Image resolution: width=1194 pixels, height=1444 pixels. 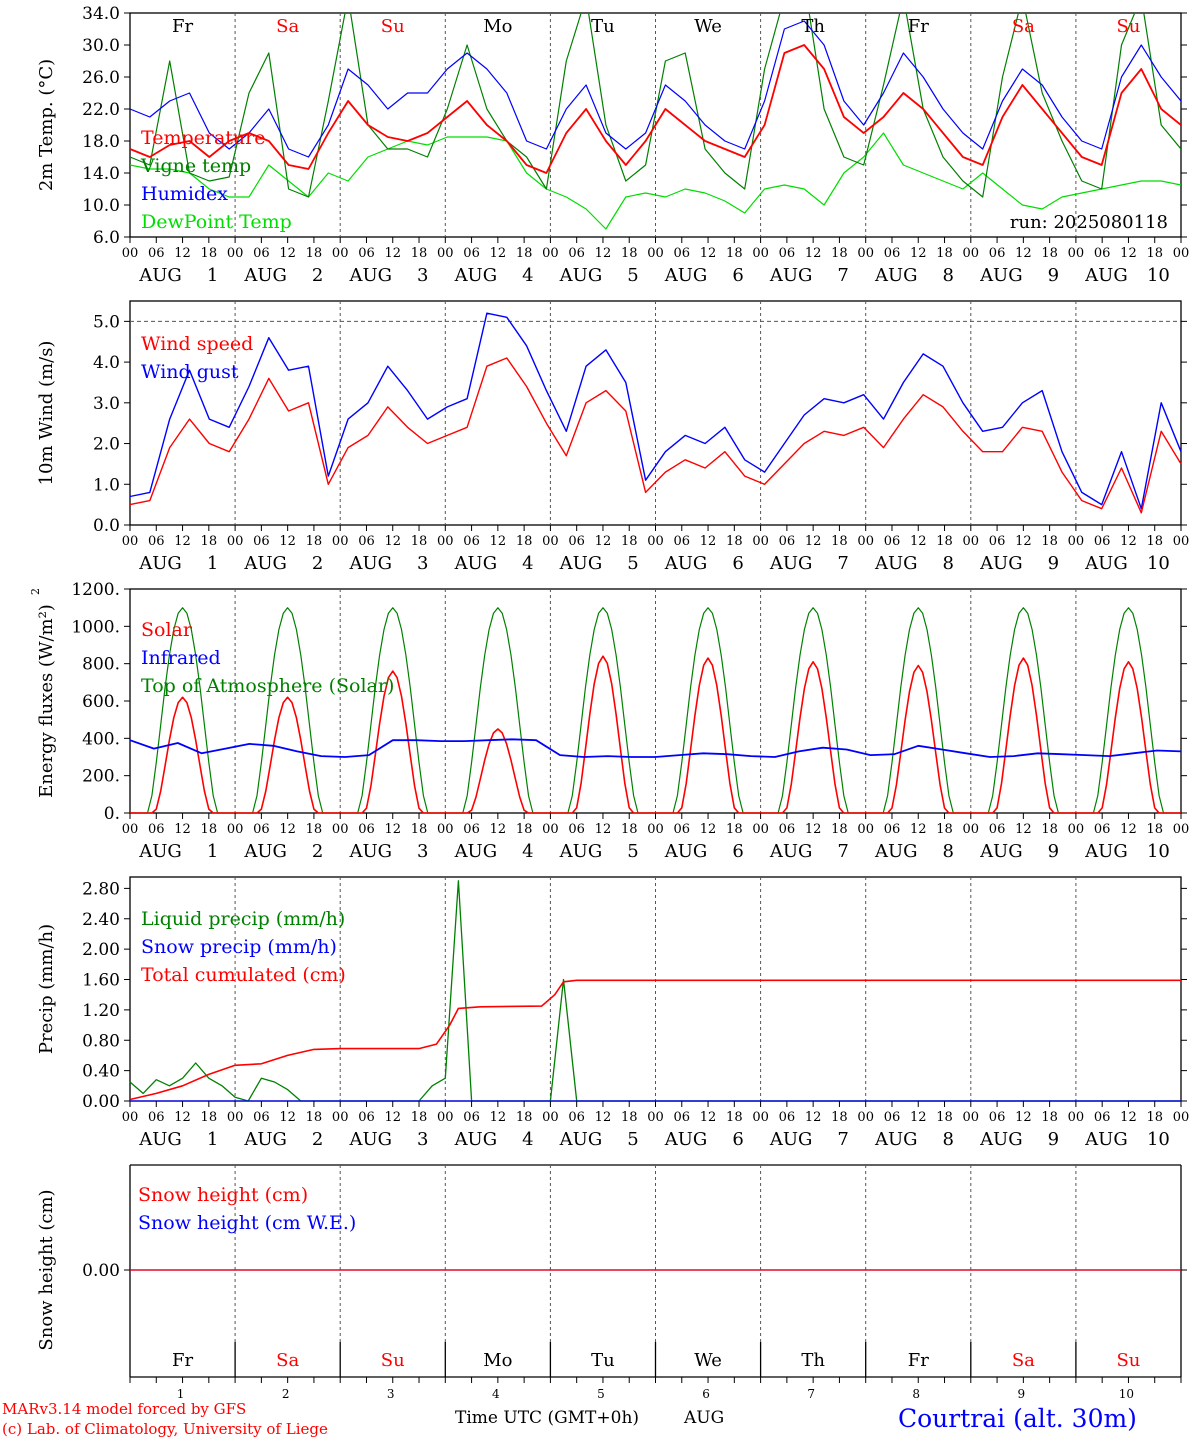 What do you see at coordinates (101, 1041) in the screenshot?
I see `y-tick-label: 0.80` at bounding box center [101, 1041].